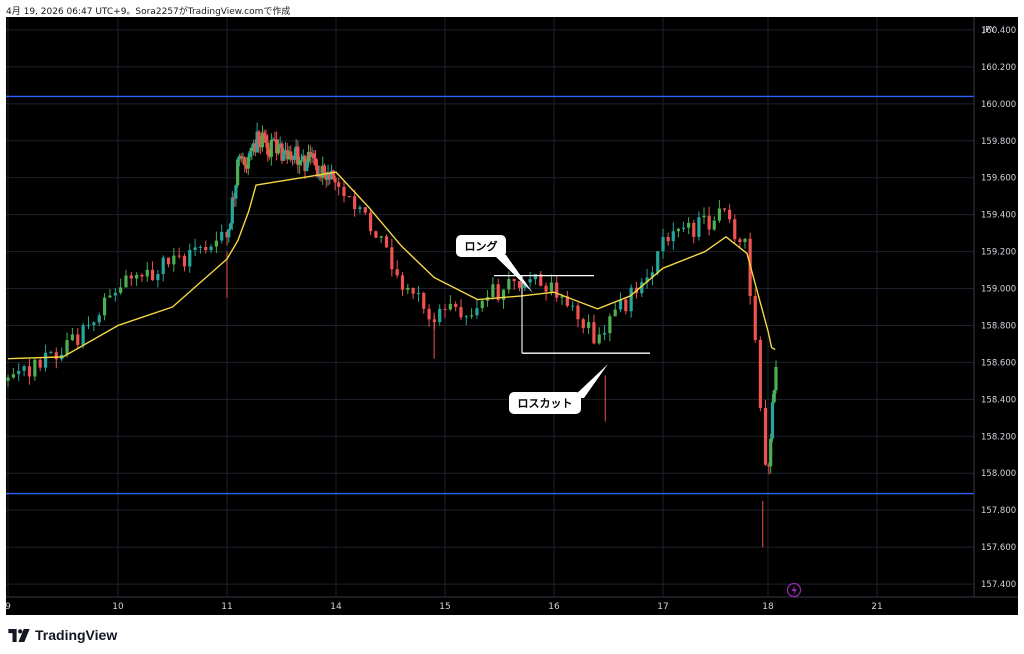  What do you see at coordinates (62, 635) in the screenshot?
I see `tradingview-logo: TradingView` at bounding box center [62, 635].